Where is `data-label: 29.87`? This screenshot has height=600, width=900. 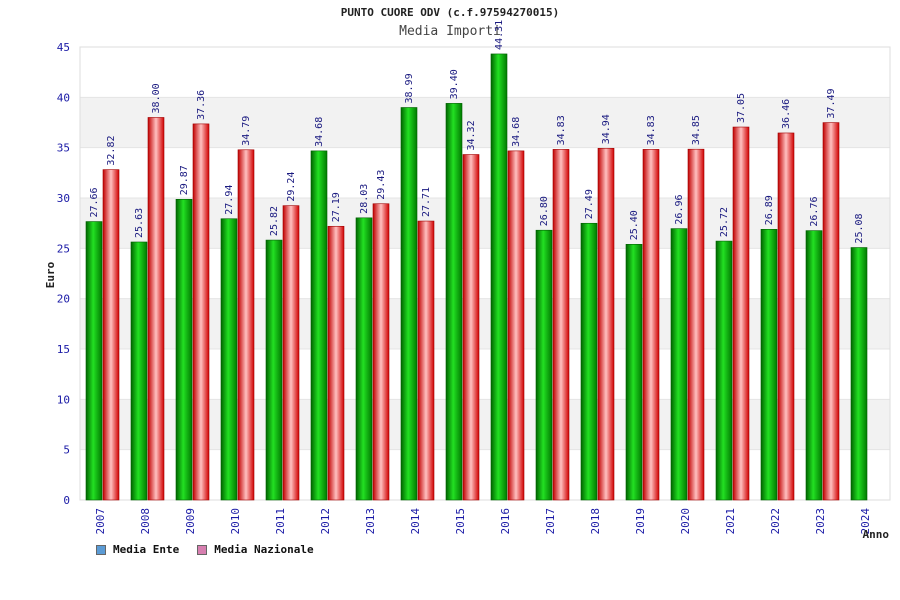
data-label: 29.87 is located at coordinates (184, 180).